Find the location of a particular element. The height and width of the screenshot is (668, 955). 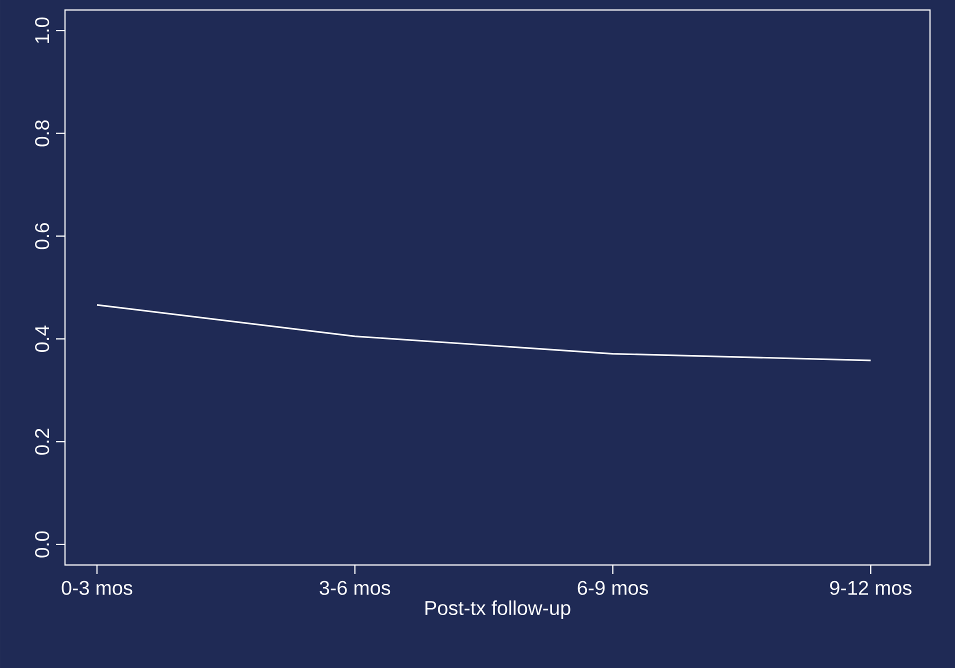

y-tick-label: 0.8 is located at coordinates (42, 133).